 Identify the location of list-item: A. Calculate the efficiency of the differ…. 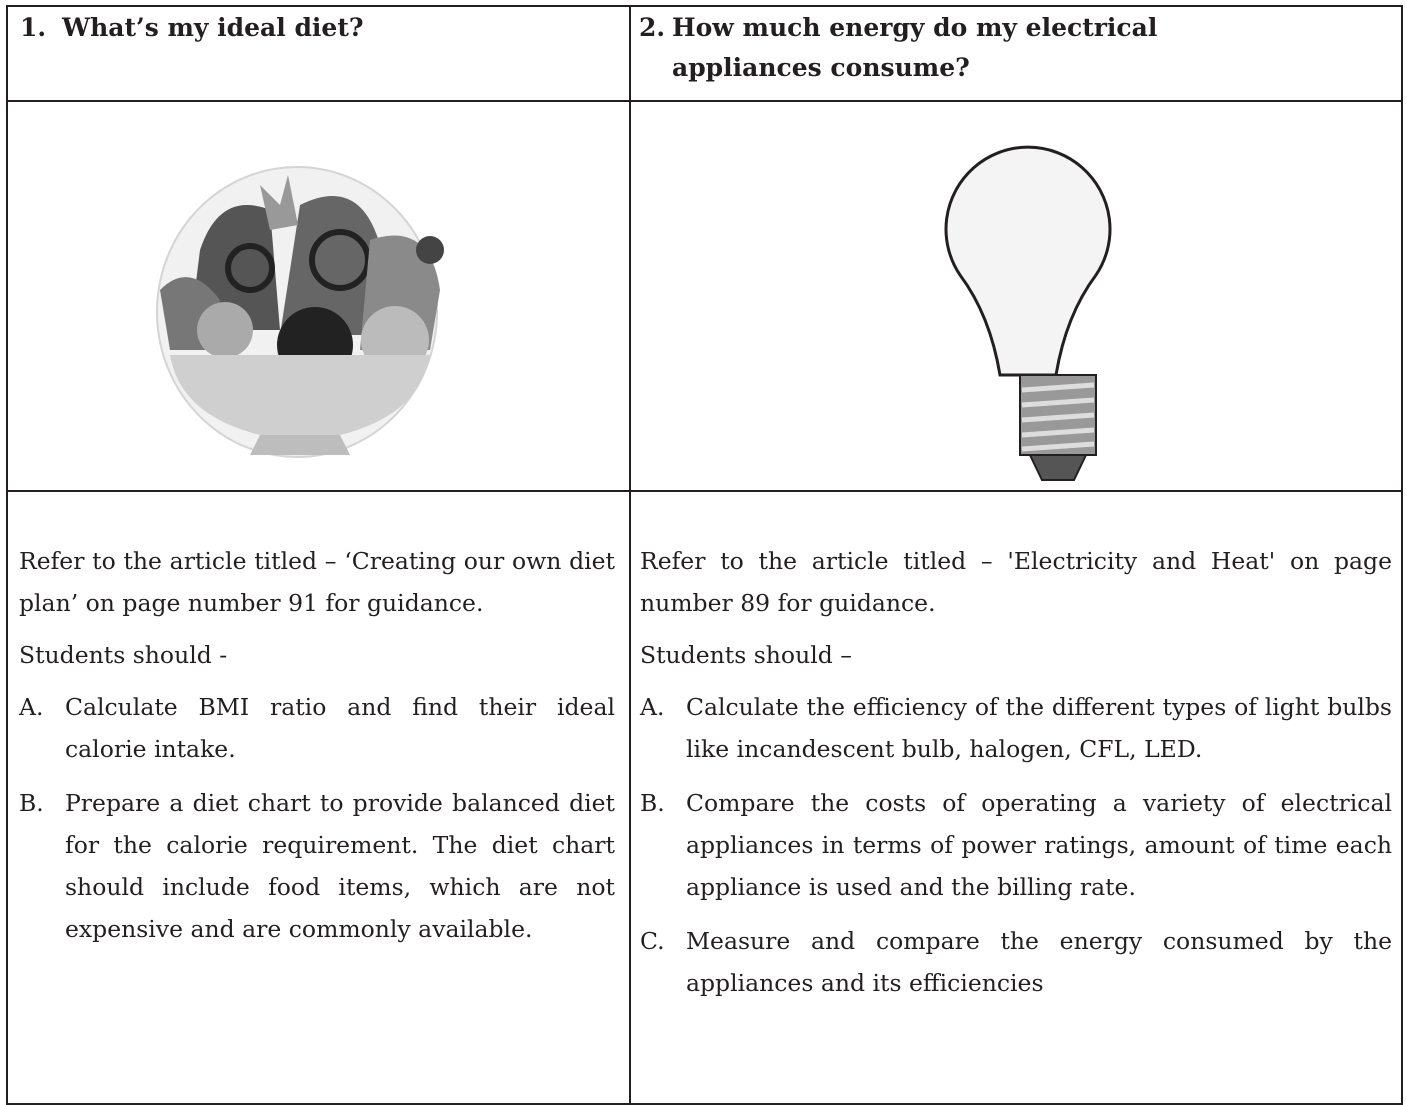
(1016, 728).